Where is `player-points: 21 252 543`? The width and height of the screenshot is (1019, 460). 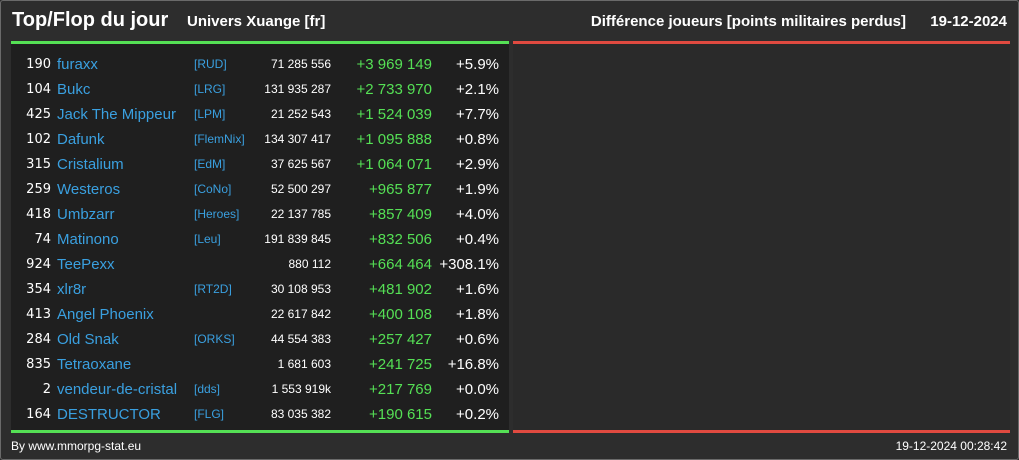
player-points: 21 252 543 is located at coordinates (300, 114).